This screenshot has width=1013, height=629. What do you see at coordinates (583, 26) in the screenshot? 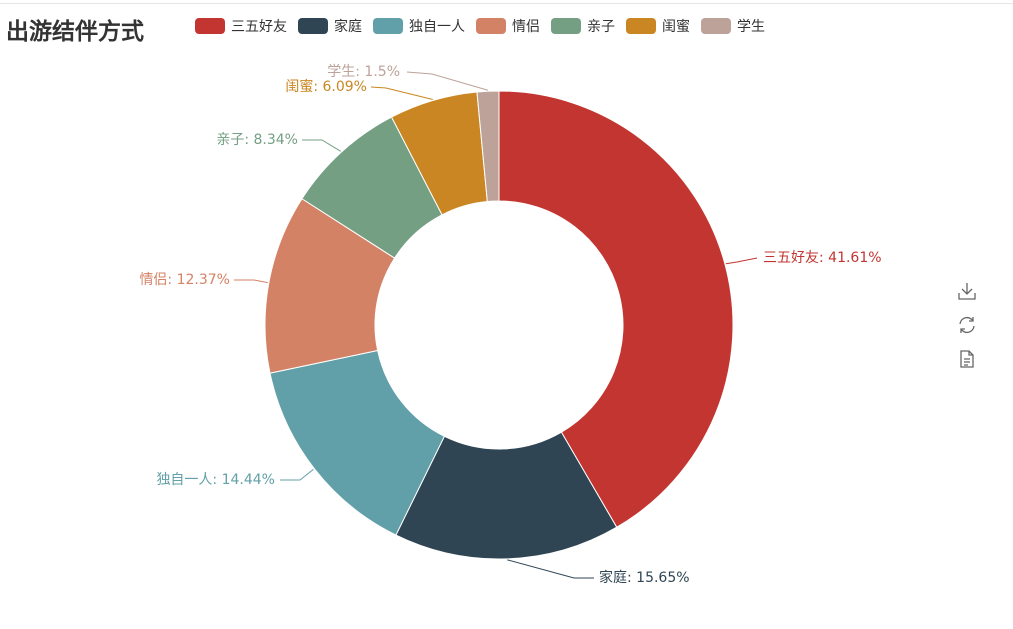
I see `legend-item-4: 亲子` at bounding box center [583, 26].